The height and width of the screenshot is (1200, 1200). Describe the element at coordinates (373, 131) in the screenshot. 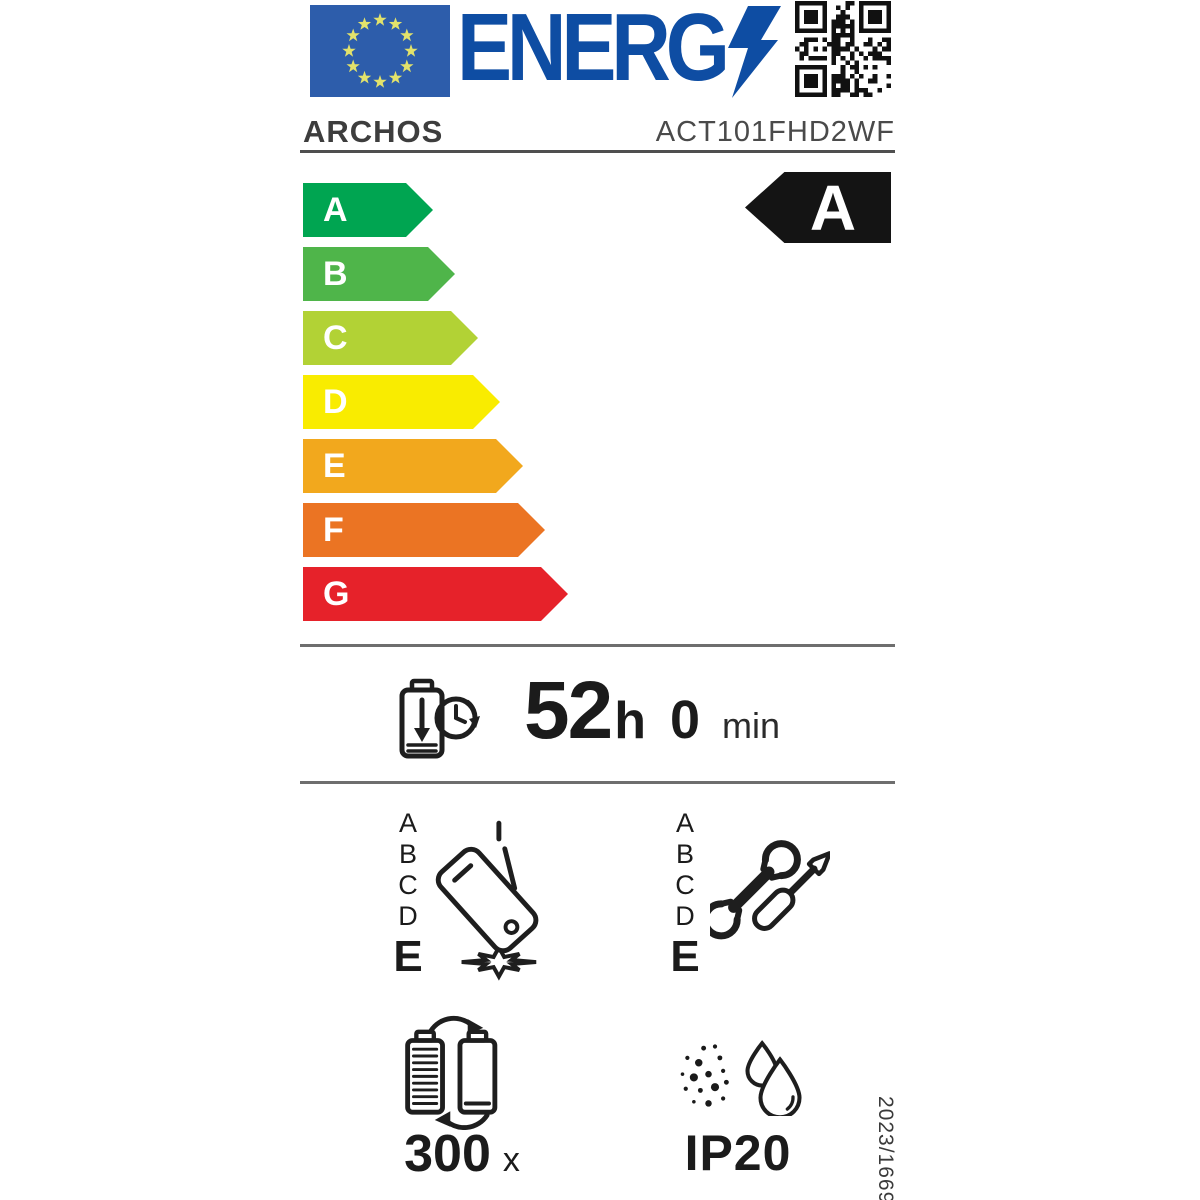

I see `brand-name: ARCHOS` at that location.